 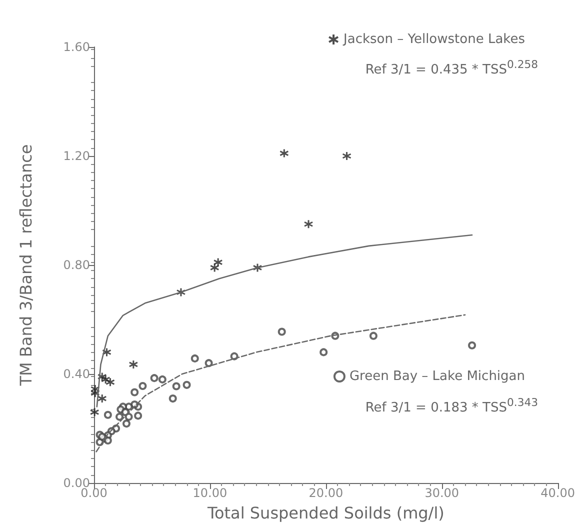 I want to click on y-tick-label: 0.40, so click(x=76, y=374).